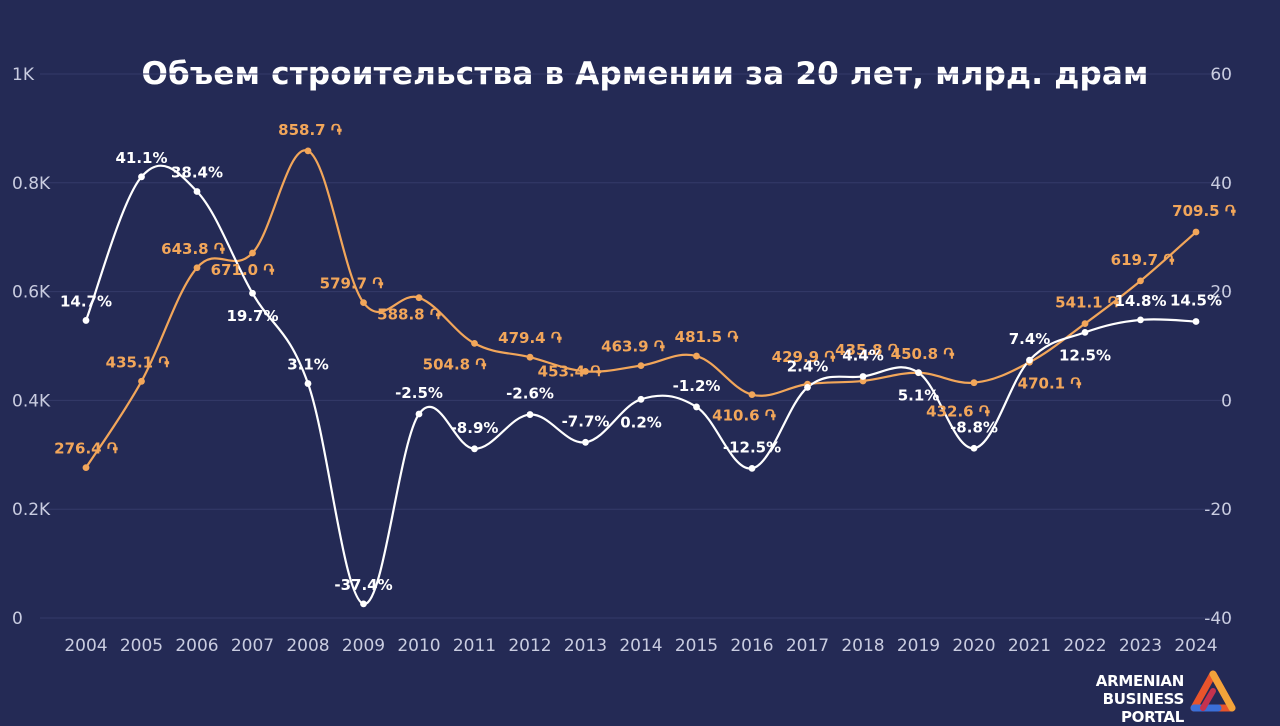 This screenshot has height=726, width=1280. Describe the element at coordinates (31, 347) in the screenshot. I see `left-axis-ticks: 0 0.2K 0.4K 0.6K 0.8K 1K` at that location.